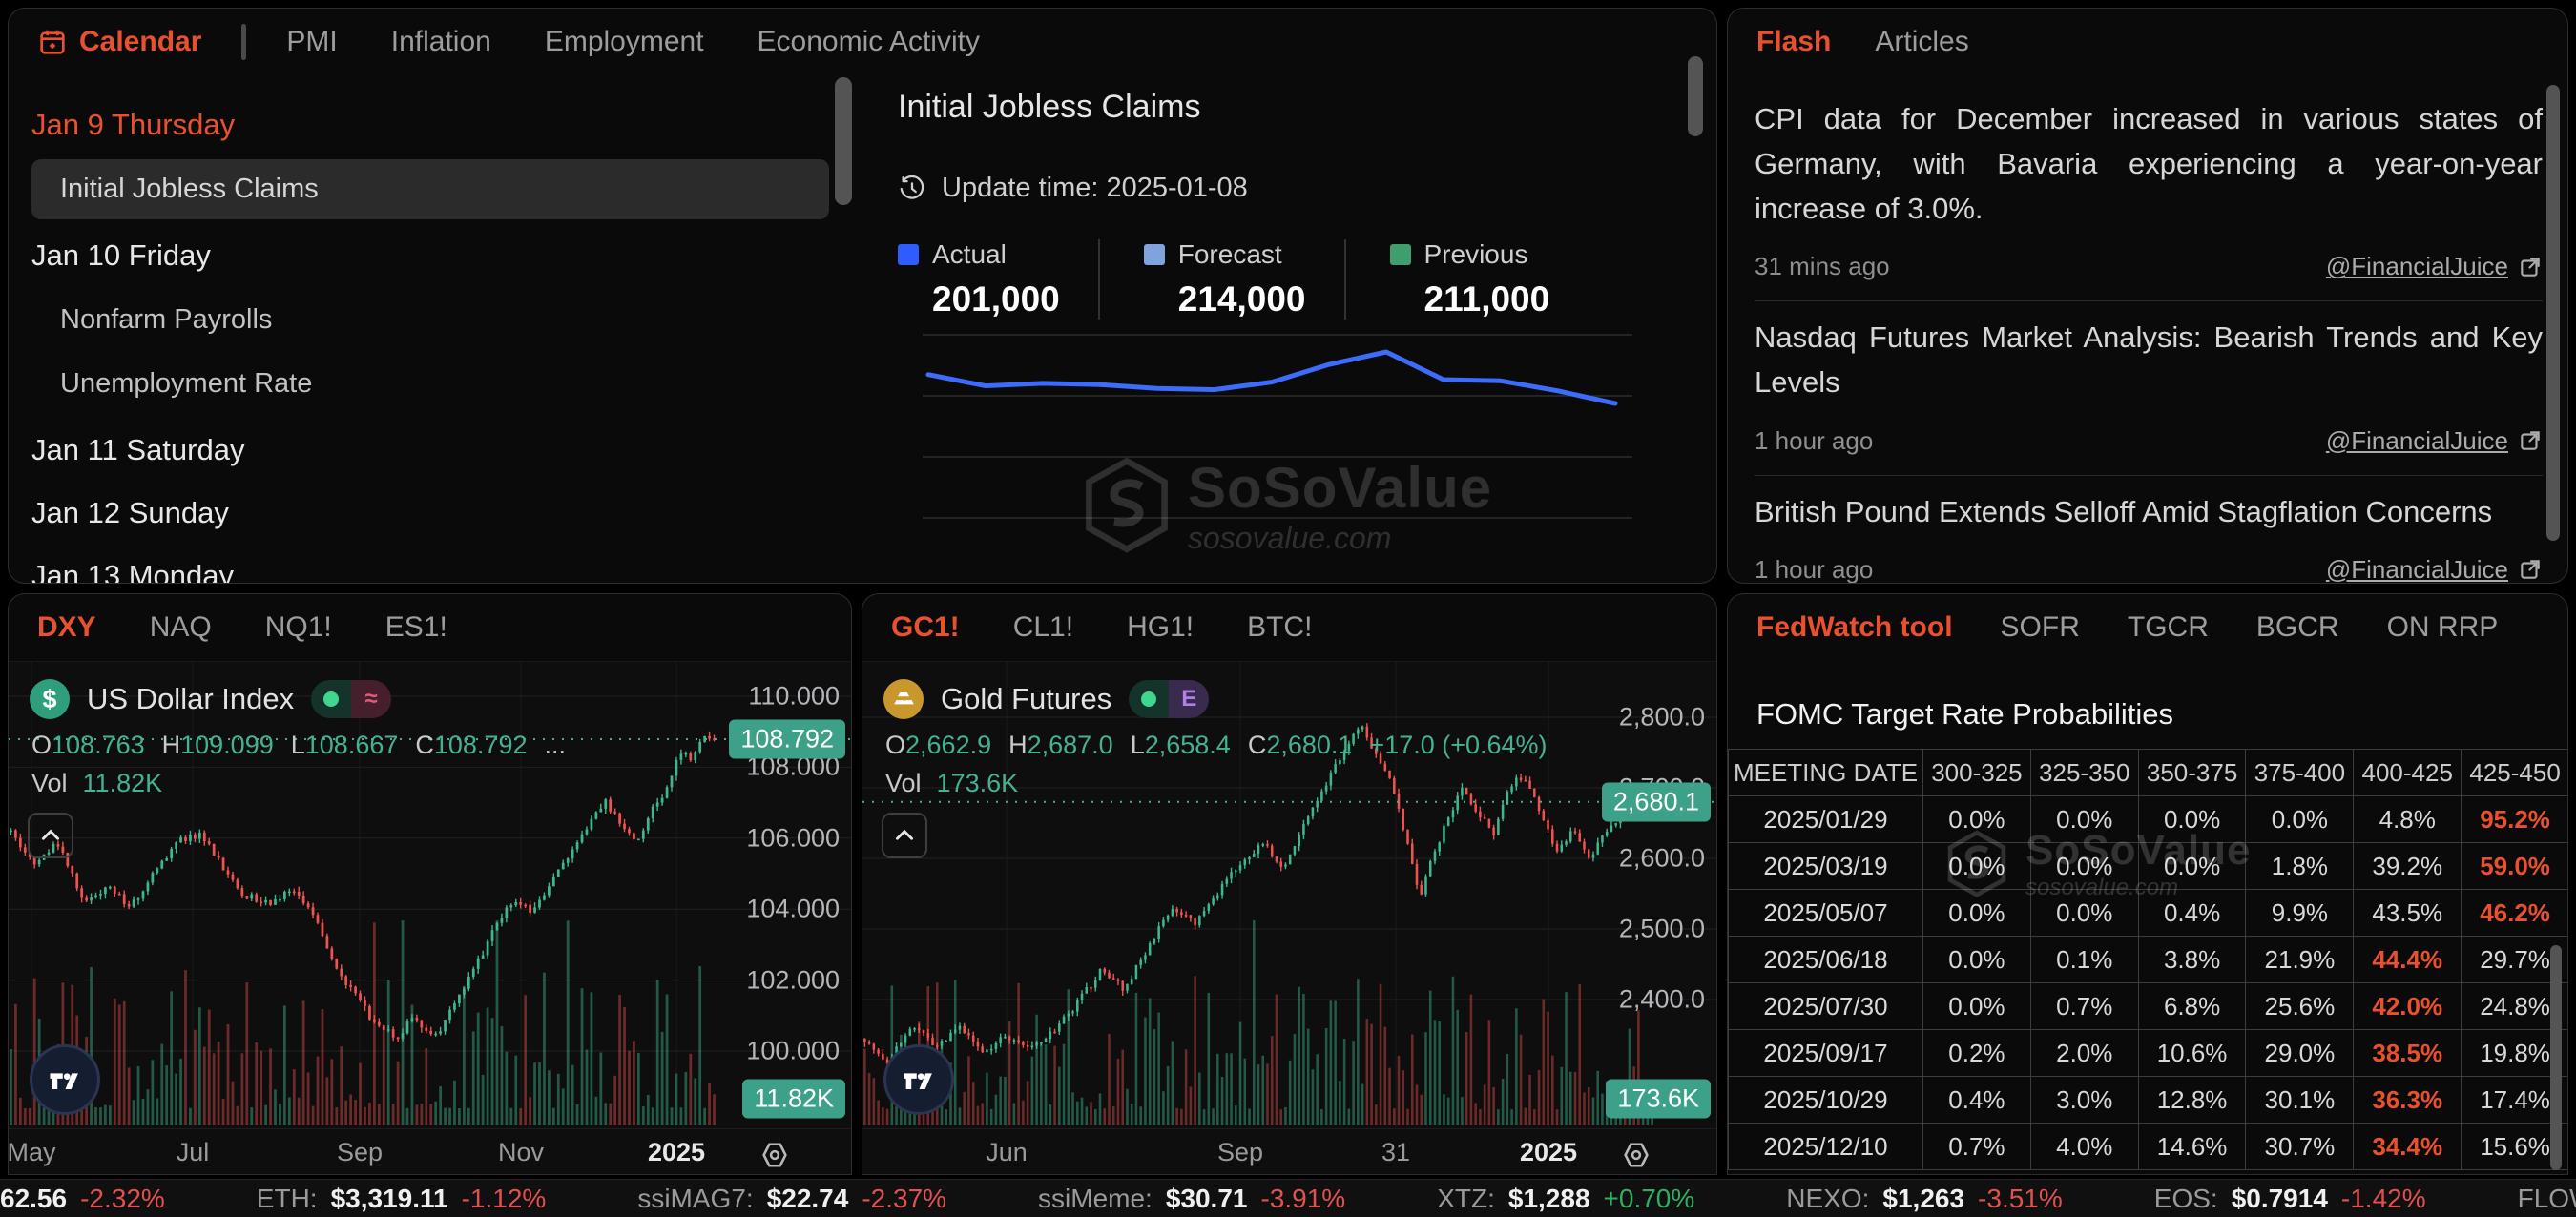 This screenshot has width=2576, height=1217. I want to click on ticker-item-clipped: 62.56 -2.32%, so click(128, 1199).